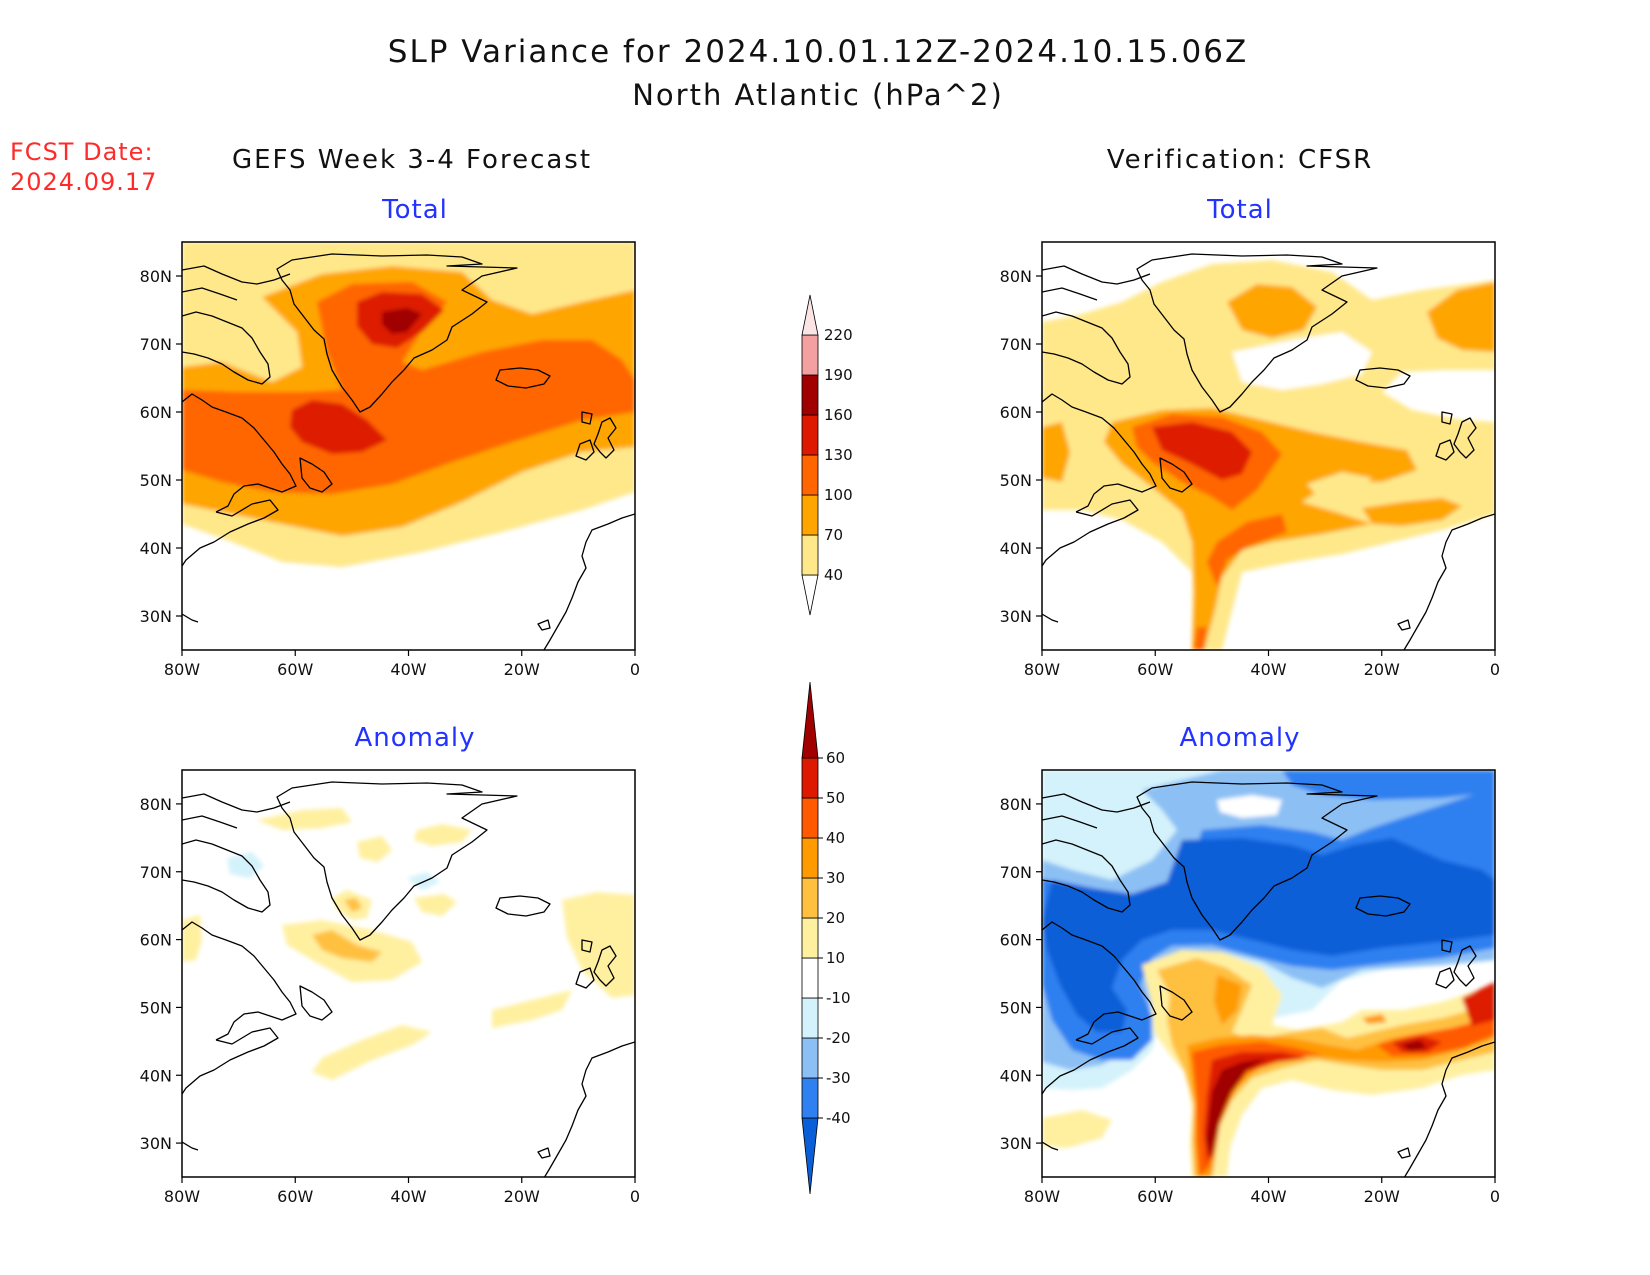 The image size is (1650, 1275). I want to click on map-verification-total, so click(1268, 446).